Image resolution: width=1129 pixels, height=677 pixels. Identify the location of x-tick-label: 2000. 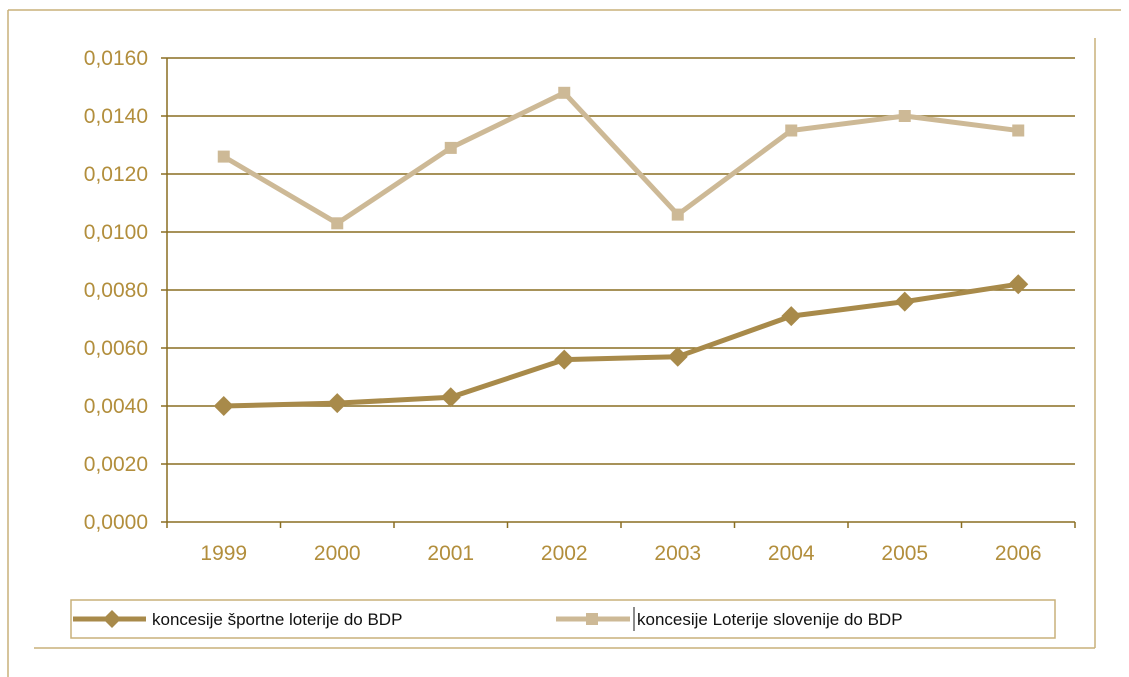
(337, 553).